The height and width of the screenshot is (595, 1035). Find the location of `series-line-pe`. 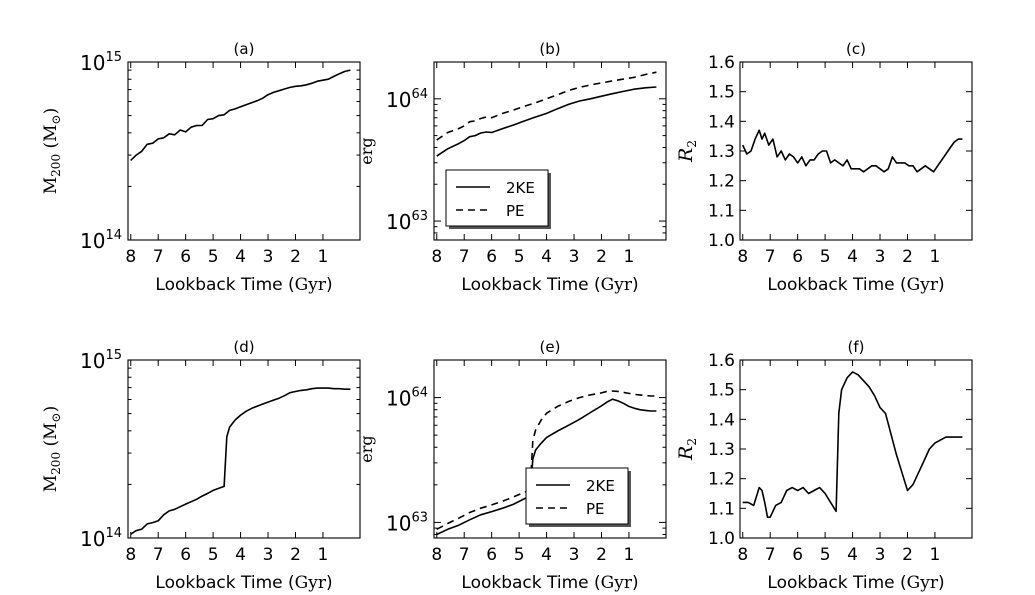

series-line-pe is located at coordinates (546, 460).